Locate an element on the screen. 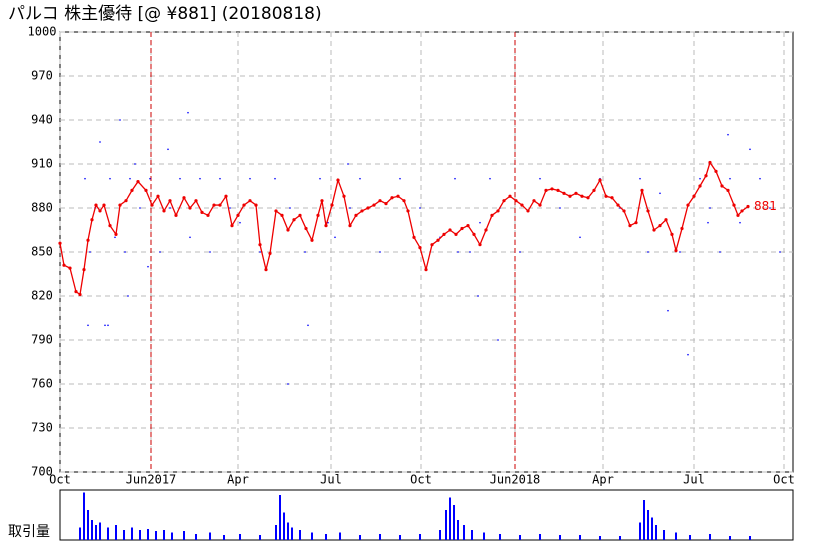  y-tick-label: 790 is located at coordinates (42, 340).